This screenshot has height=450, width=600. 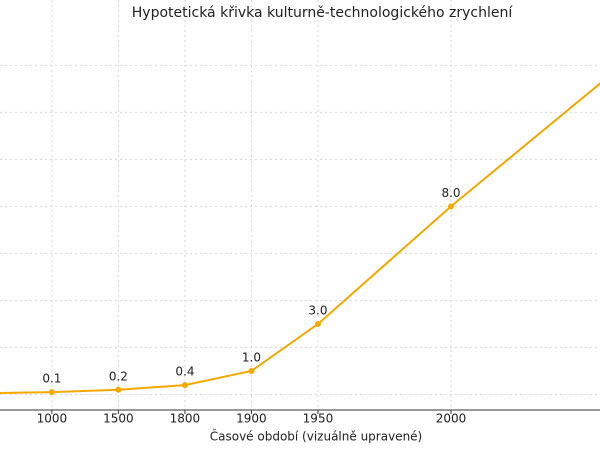 What do you see at coordinates (184, 372) in the screenshot?
I see `value-label: 0.4` at bounding box center [184, 372].